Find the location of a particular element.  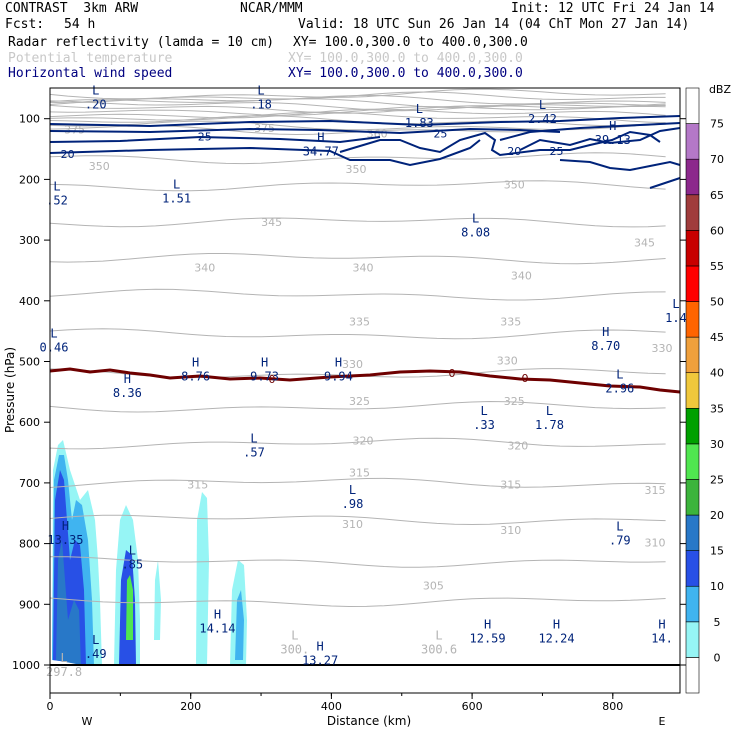

extremum-value: 34.77 is located at coordinates (321, 151).